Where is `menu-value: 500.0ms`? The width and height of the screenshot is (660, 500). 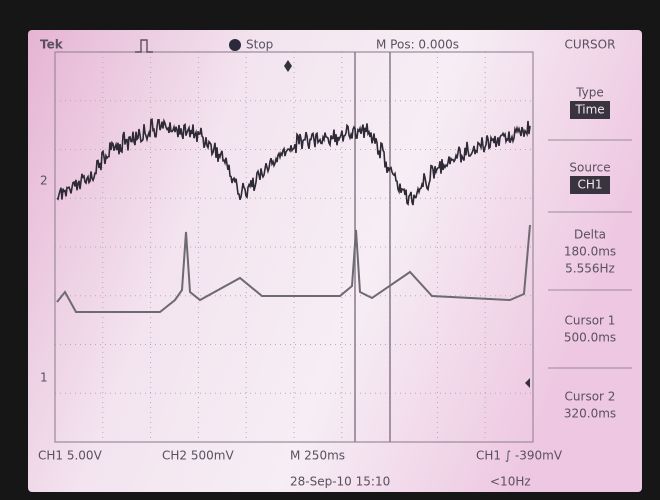 menu-value: 500.0ms is located at coordinates (590, 338).